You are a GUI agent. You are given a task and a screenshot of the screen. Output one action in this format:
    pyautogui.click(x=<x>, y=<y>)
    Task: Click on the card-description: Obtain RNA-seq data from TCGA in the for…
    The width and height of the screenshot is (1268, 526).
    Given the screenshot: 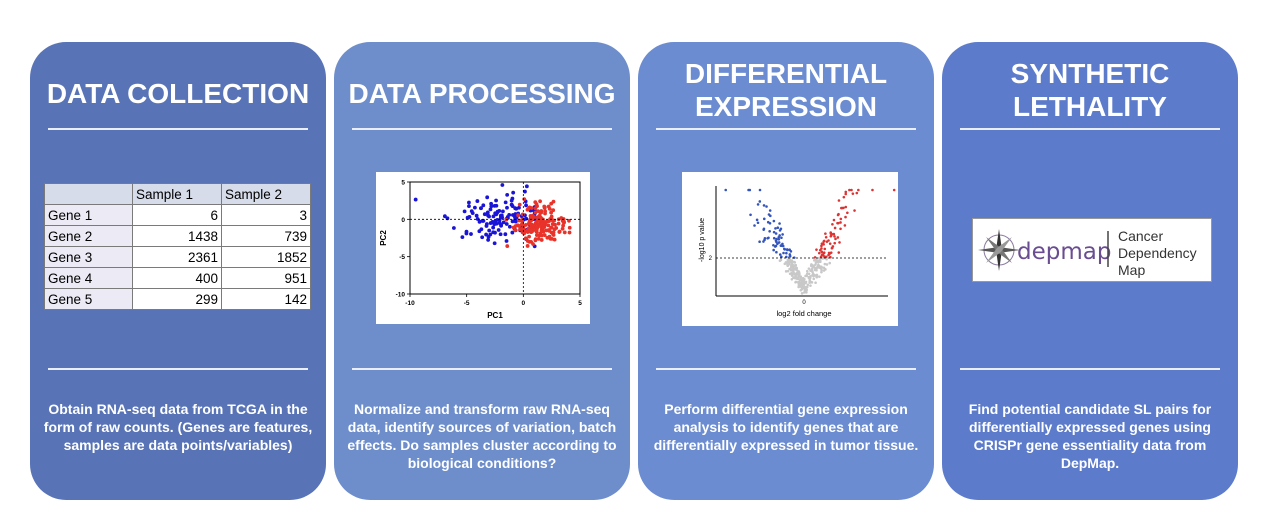 What is the action you would take?
    pyautogui.click(x=178, y=427)
    